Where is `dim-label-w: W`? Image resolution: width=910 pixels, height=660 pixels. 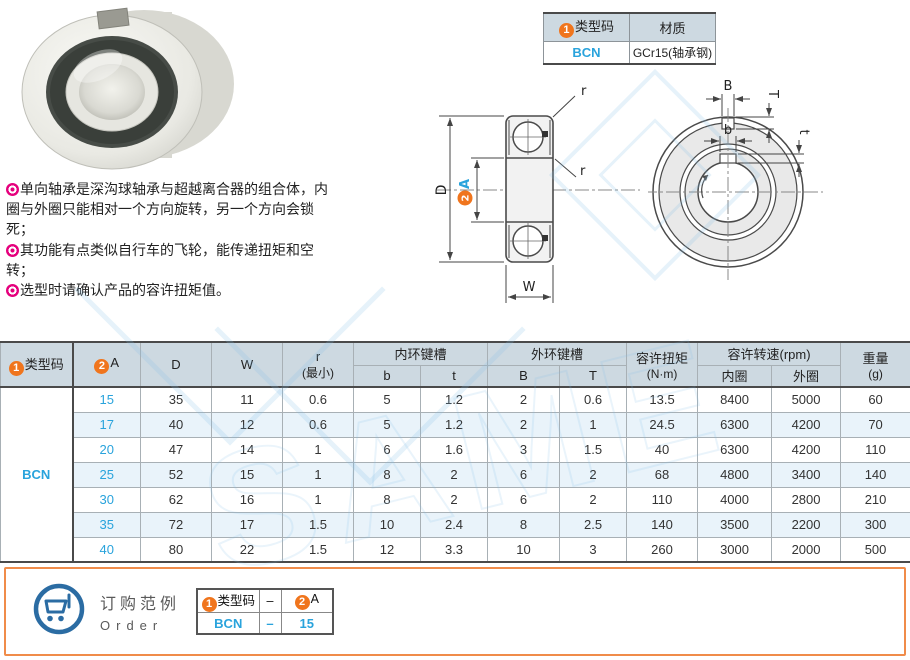 dim-label-w: W is located at coordinates (529, 287).